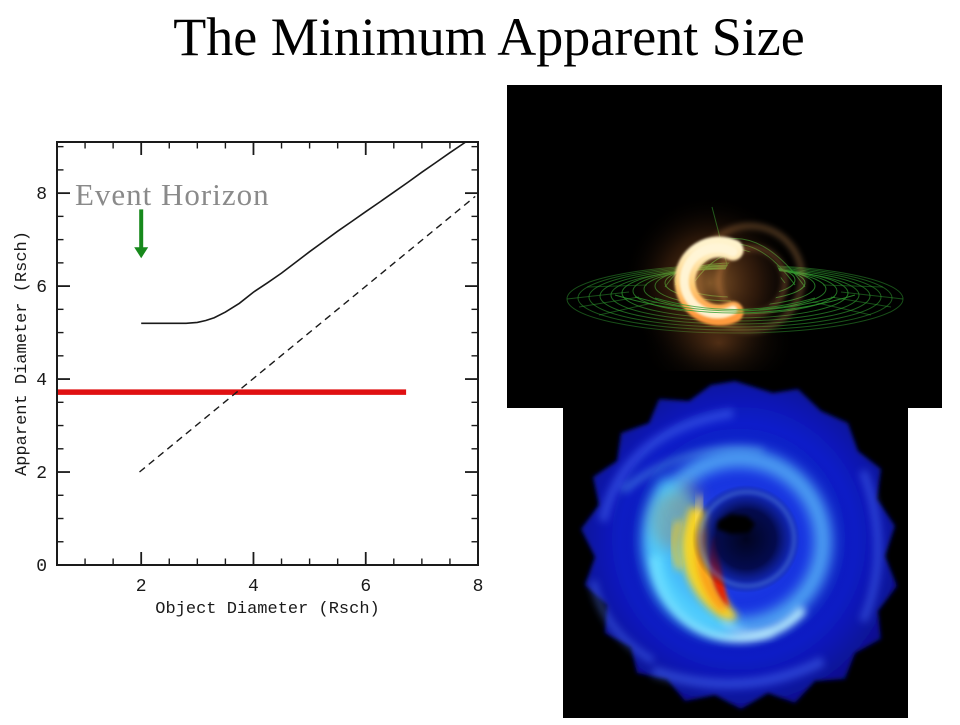 The image size is (960, 725). Describe the element at coordinates (489, 37) in the screenshot. I see `slide-title: The Minimum Apparent Size` at that location.